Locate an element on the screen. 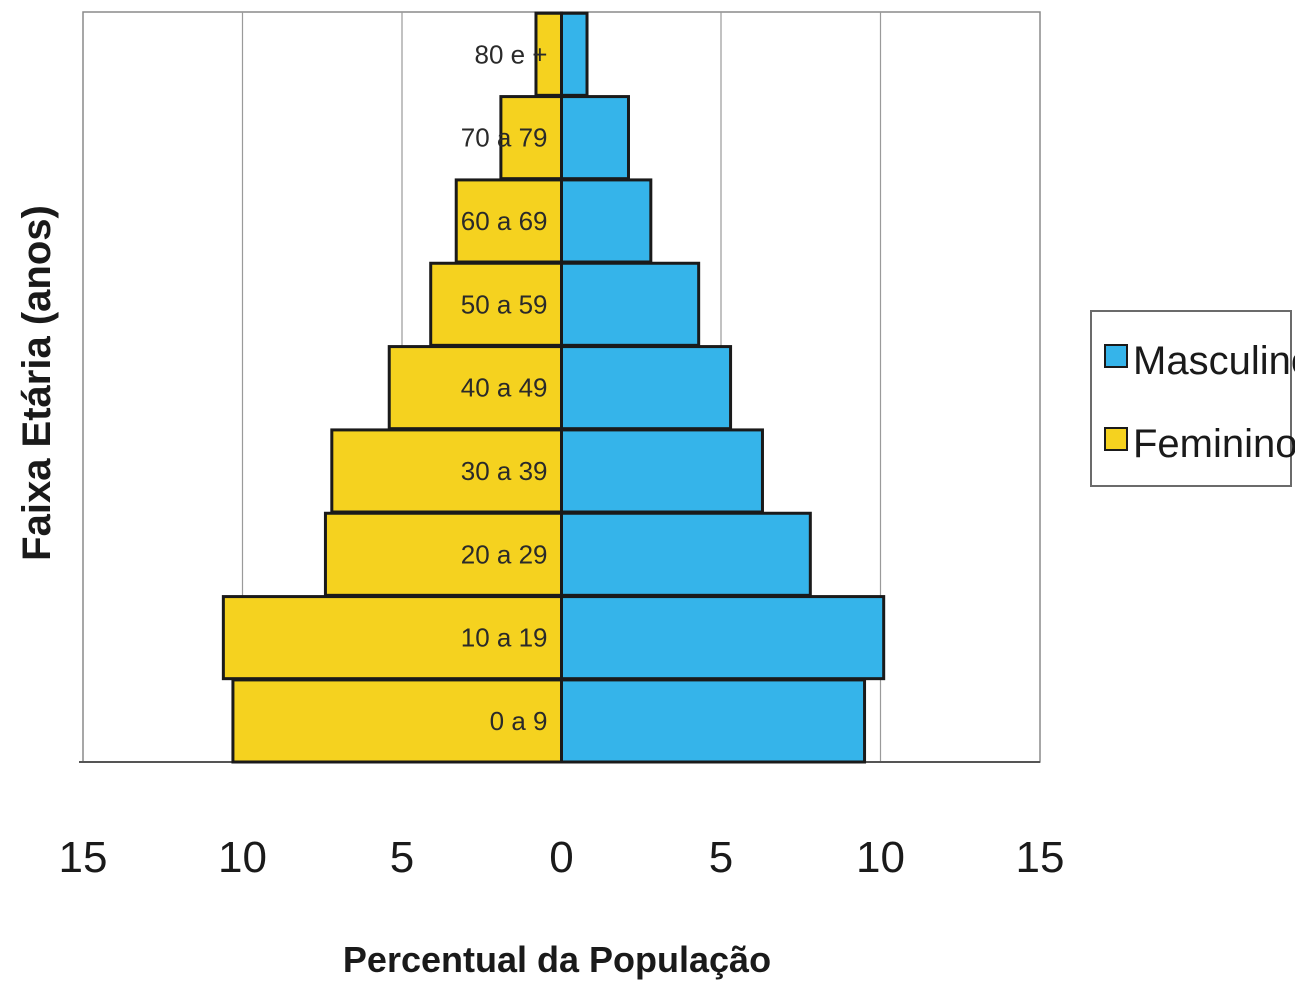 This screenshot has height=990, width=1295. category-label-8: 80 e + is located at coordinates (510, 54).